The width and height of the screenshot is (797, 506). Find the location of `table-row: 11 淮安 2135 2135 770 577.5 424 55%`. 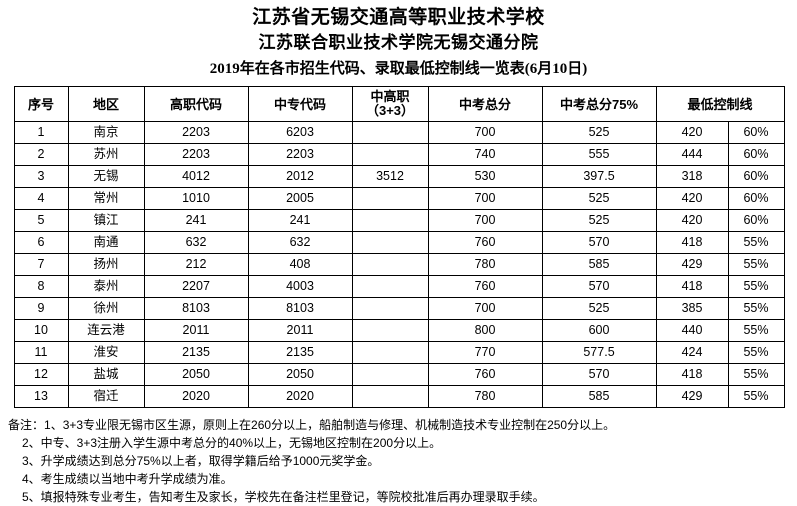

table-row: 11 淮安 2135 2135 770 577.5 424 55% is located at coordinates (399, 352).